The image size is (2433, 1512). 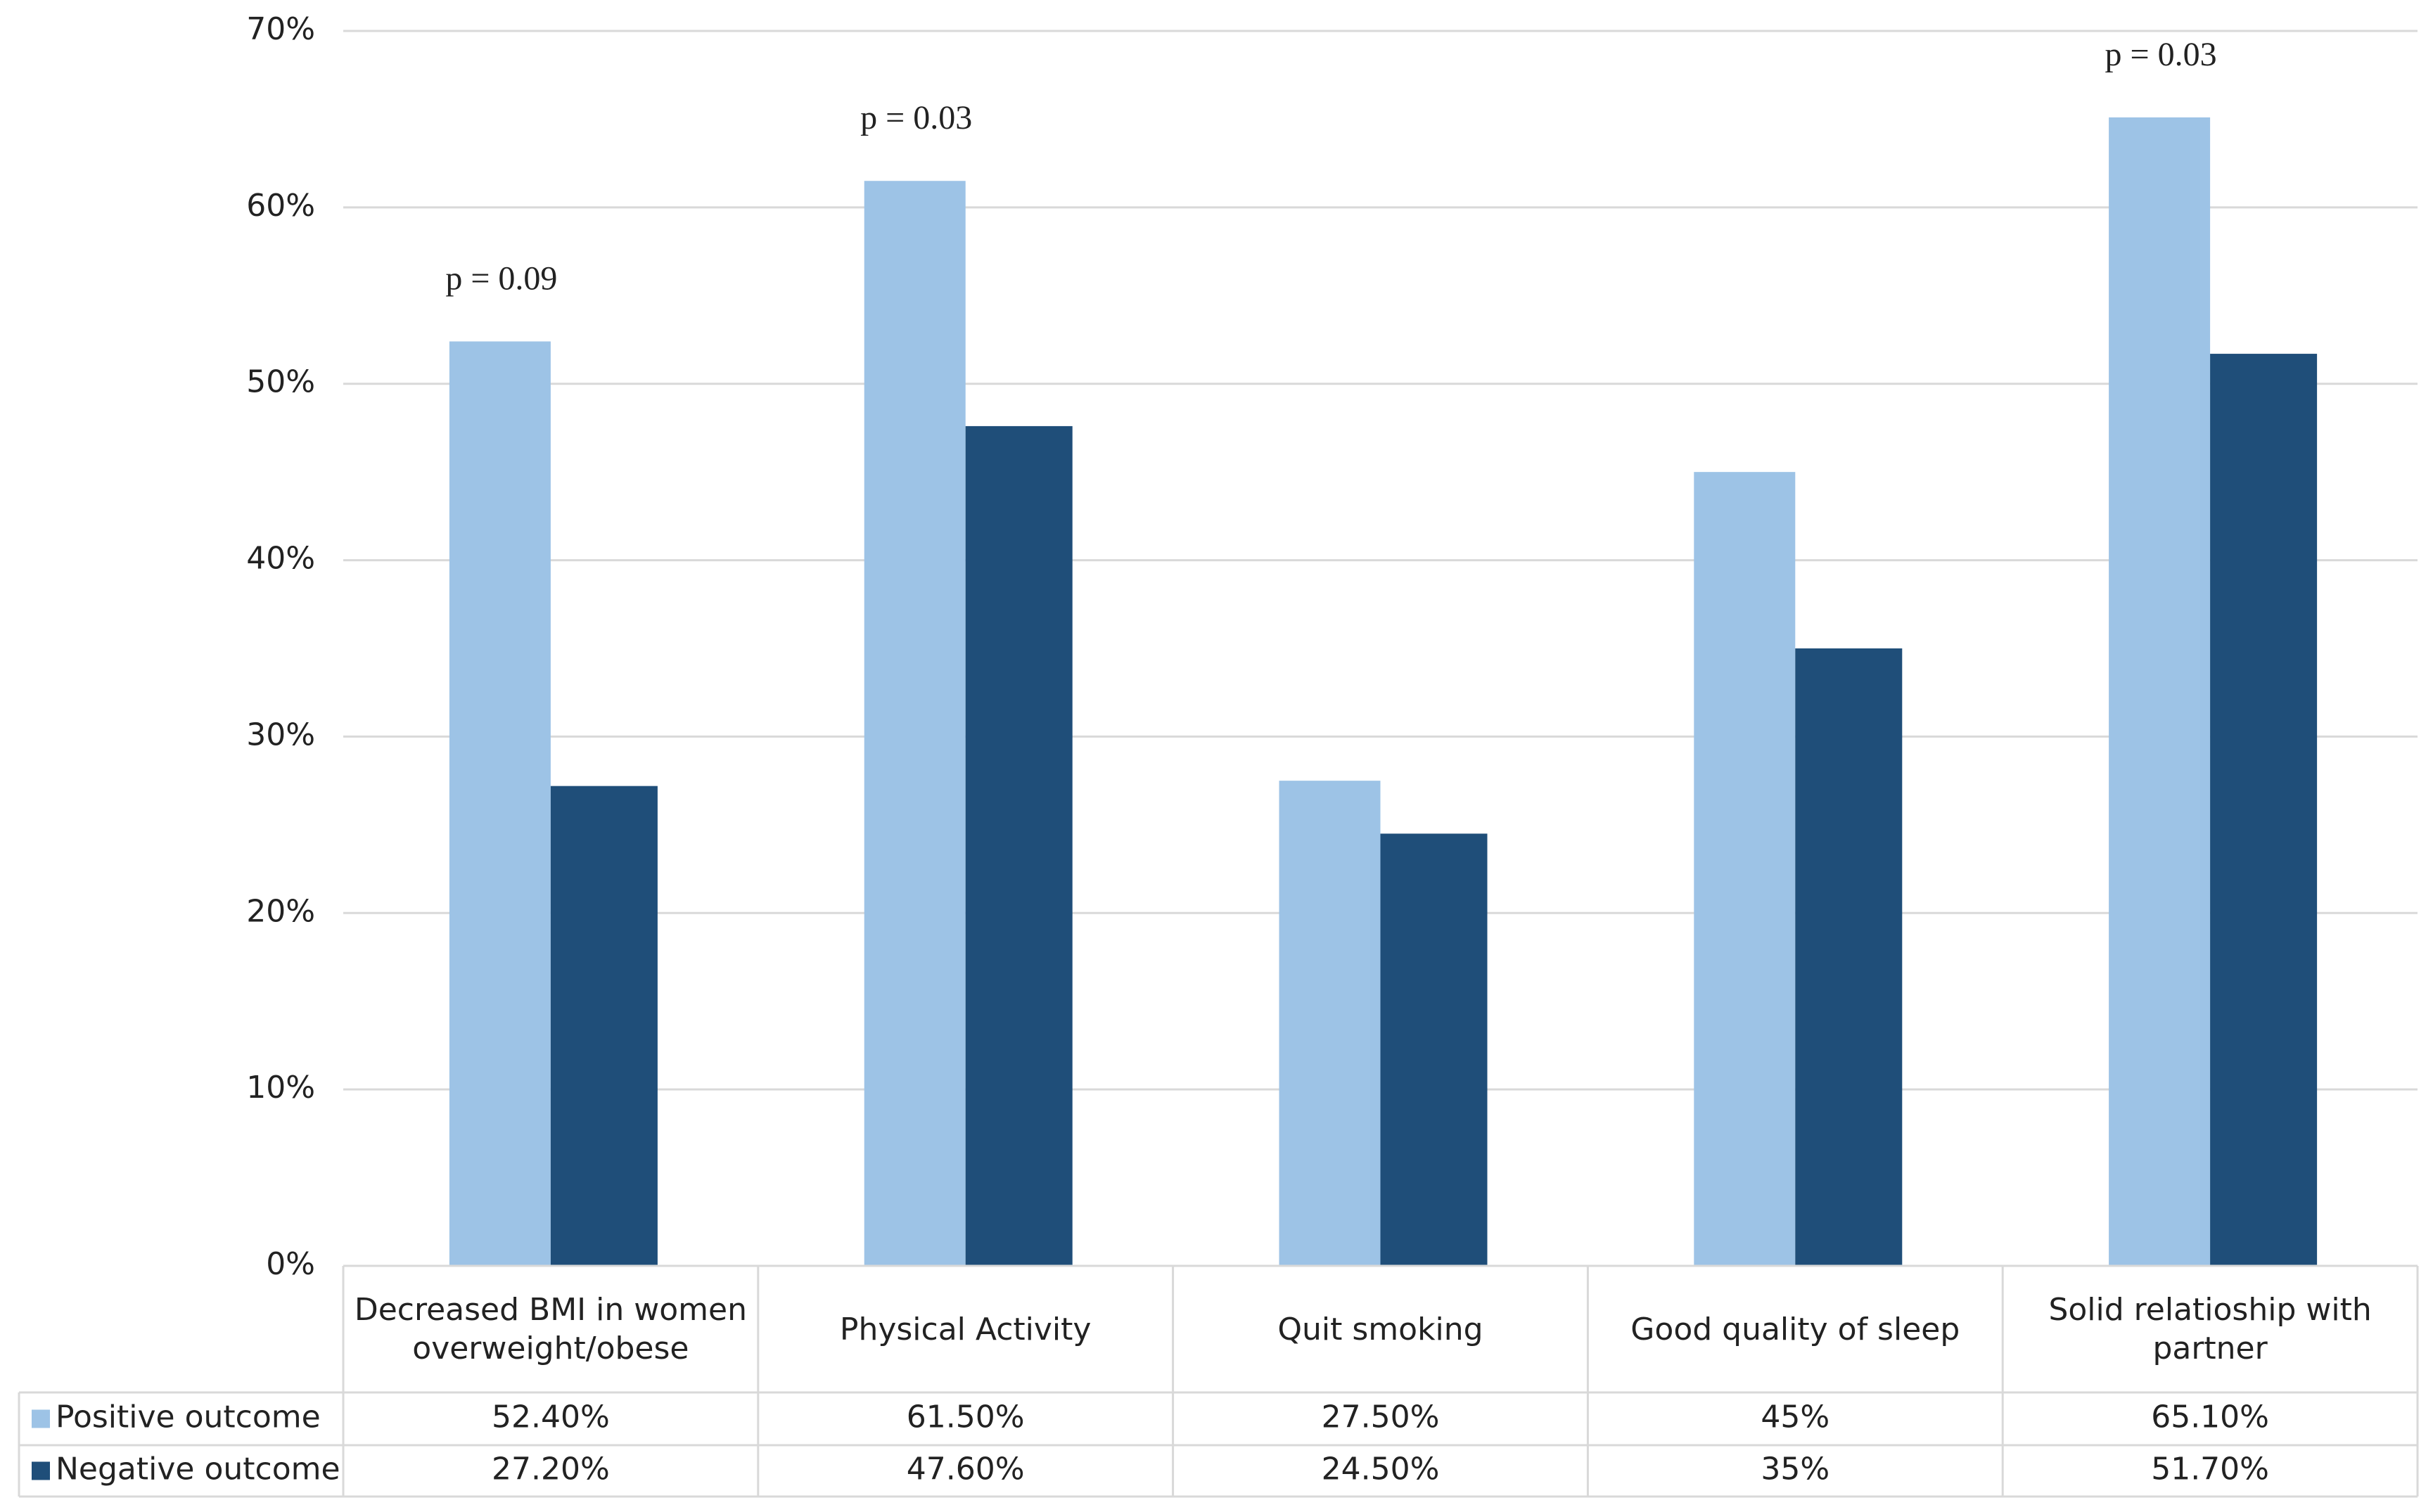 What do you see at coordinates (280, 911) in the screenshot?
I see `y-tick-label: 20%` at bounding box center [280, 911].